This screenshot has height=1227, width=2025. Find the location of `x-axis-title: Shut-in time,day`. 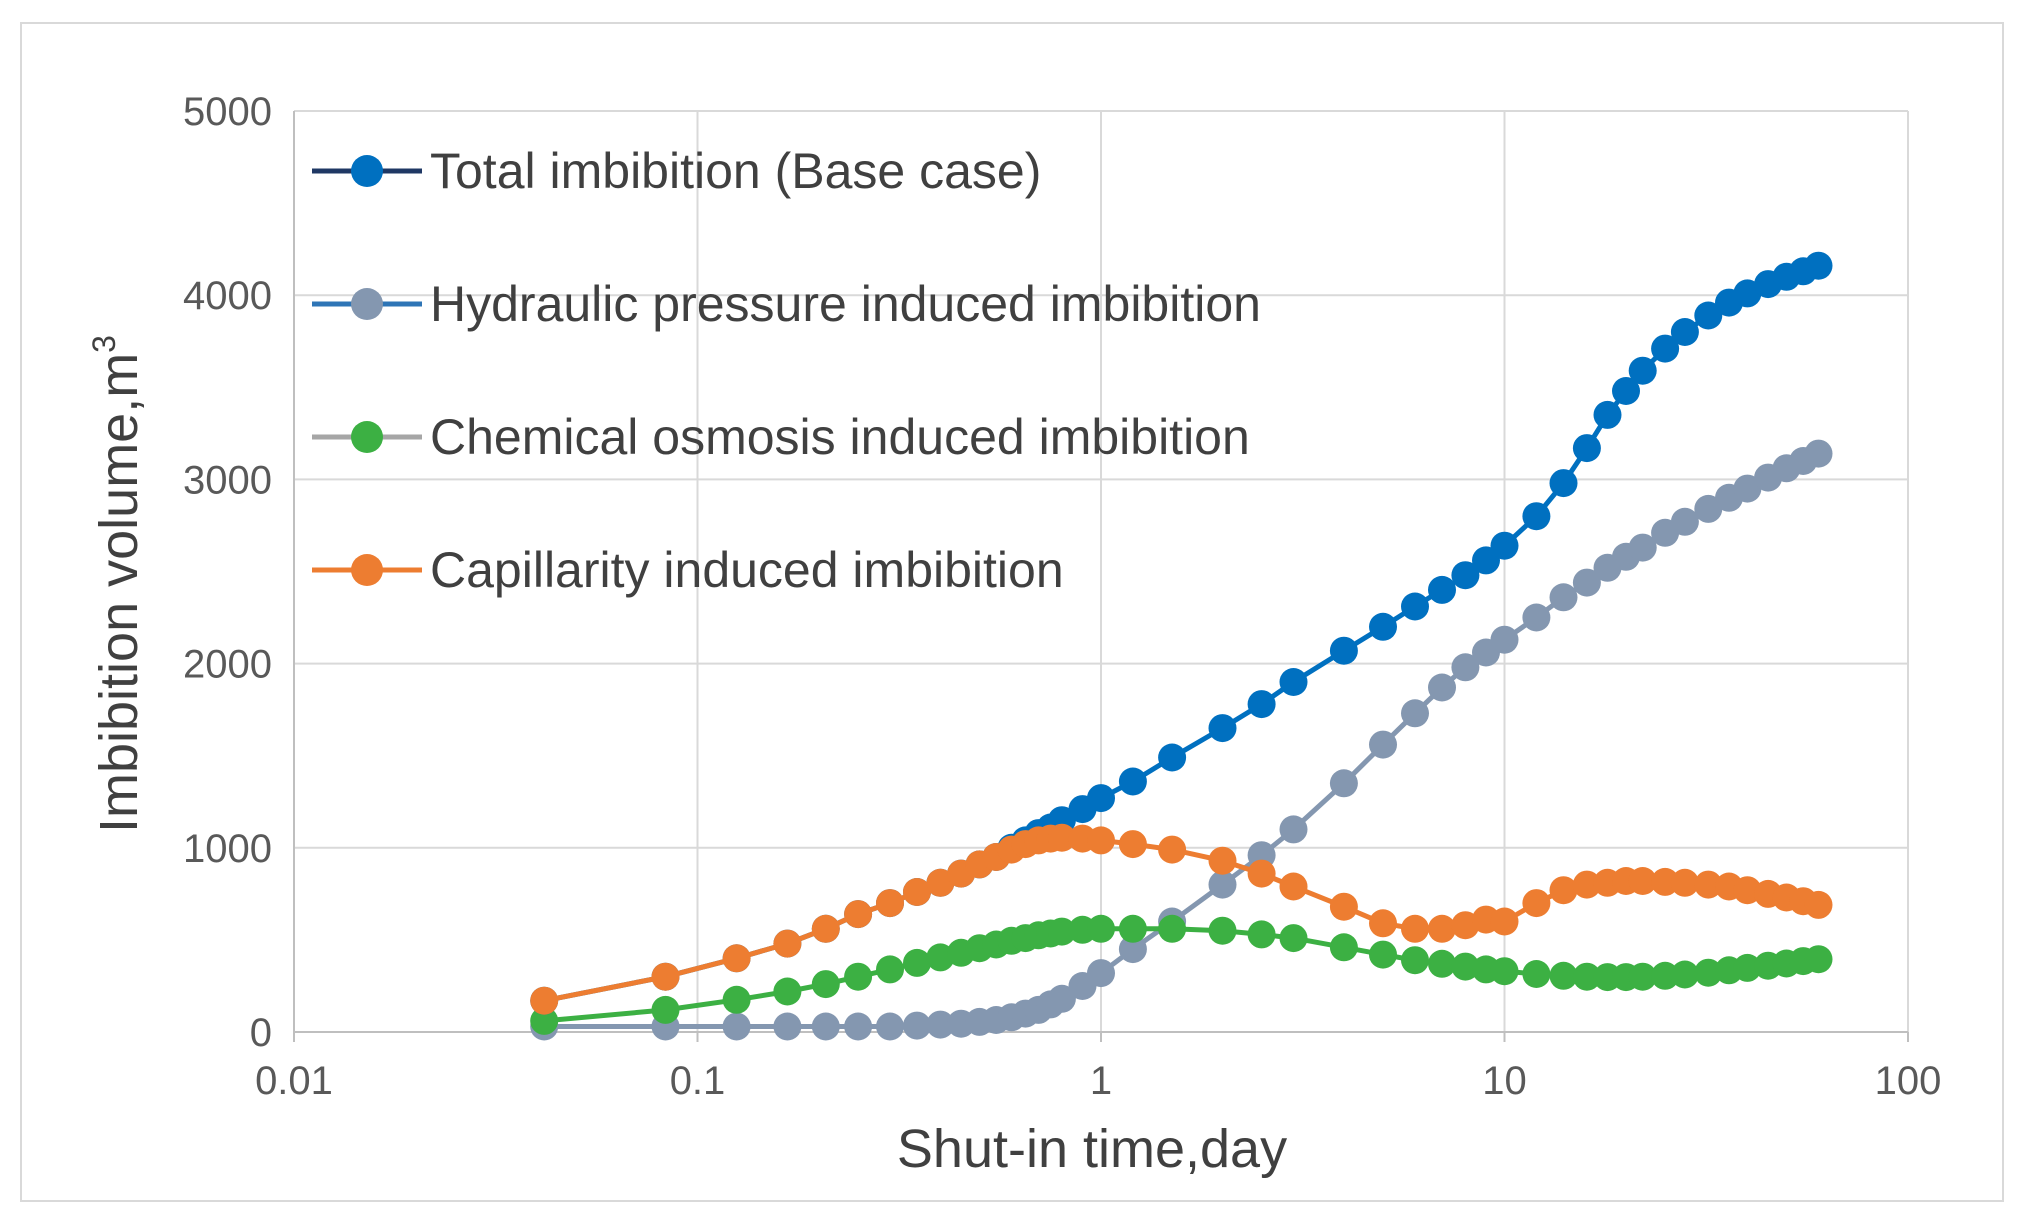

x-axis-title: Shut-in time,day is located at coordinates (1092, 1149).